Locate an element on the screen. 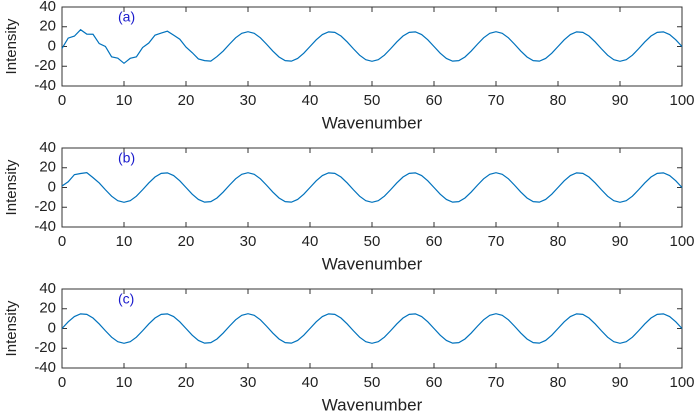 This screenshot has height=419, width=699. annotation: (c) is located at coordinates (126, 299).